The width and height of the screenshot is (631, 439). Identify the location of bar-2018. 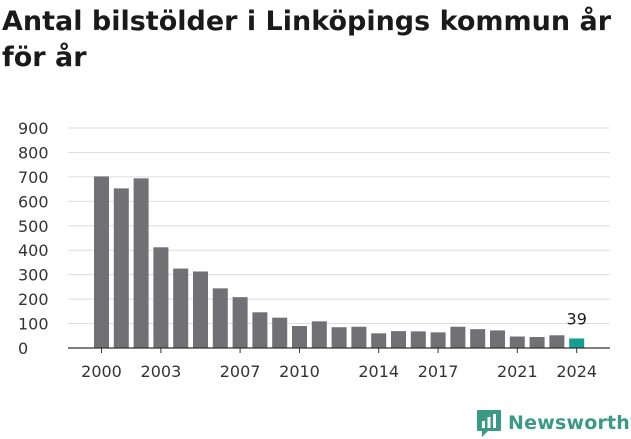
(458, 337).